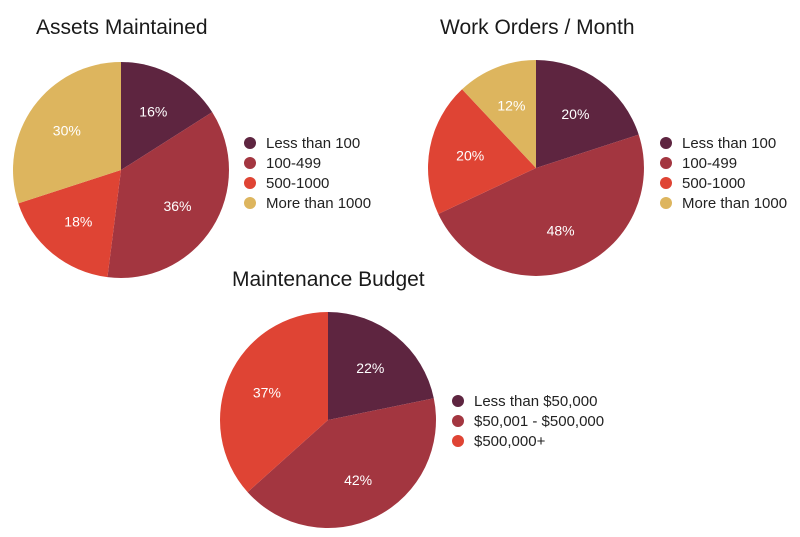 The height and width of the screenshot is (537, 800). Describe the element at coordinates (122, 27) in the screenshot. I see `chart-title: Assets Maintained` at that location.